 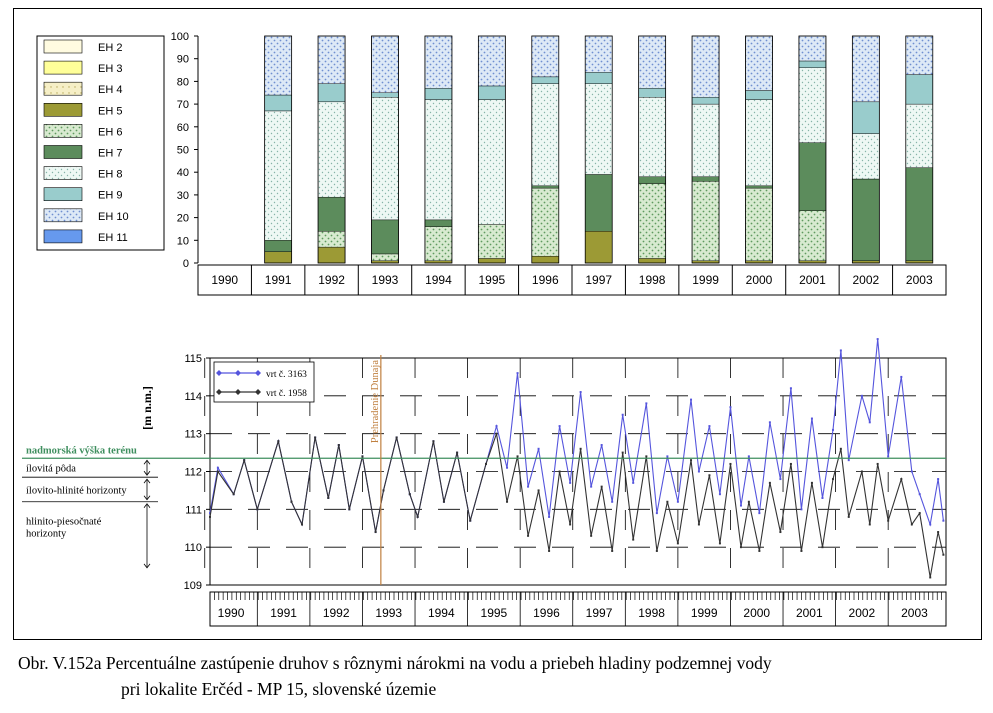 I want to click on bar-segment-eh6-1992, so click(x=331, y=239).